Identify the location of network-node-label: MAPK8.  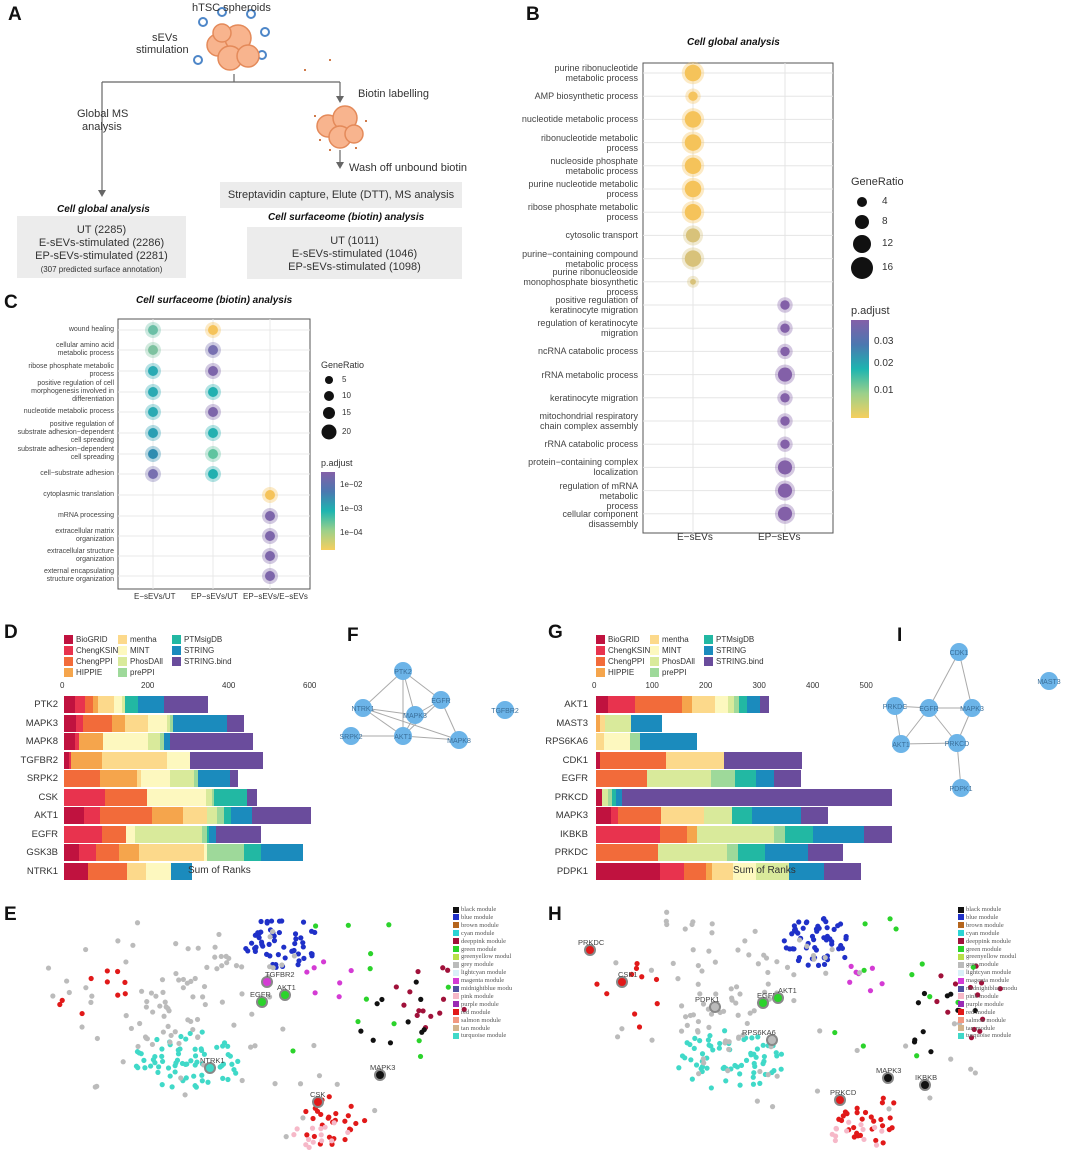
(459, 741).